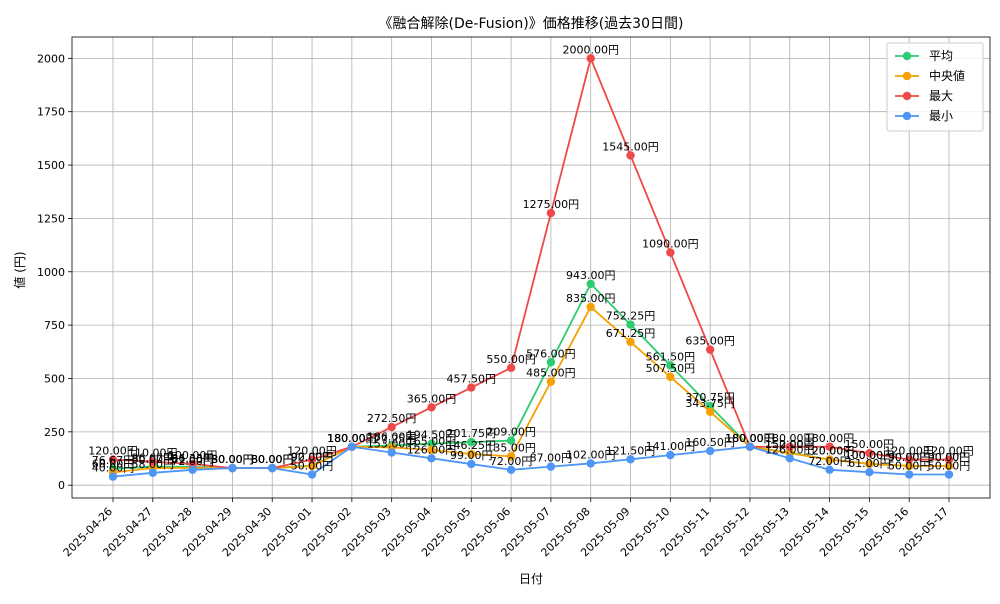 The height and width of the screenshot is (604, 1000). What do you see at coordinates (392, 444) in the screenshot?
I see `data-label: 153.00円` at bounding box center [392, 444].